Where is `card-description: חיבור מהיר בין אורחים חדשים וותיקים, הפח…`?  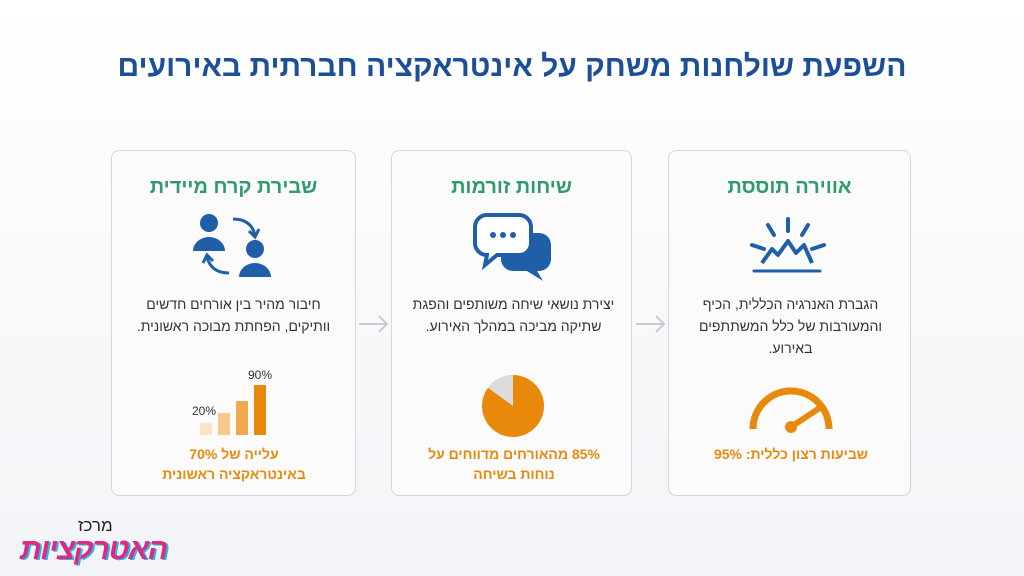
card-description: חיבור מהיר בין אורחים חדשים וותיקים, הפח… is located at coordinates (233, 315).